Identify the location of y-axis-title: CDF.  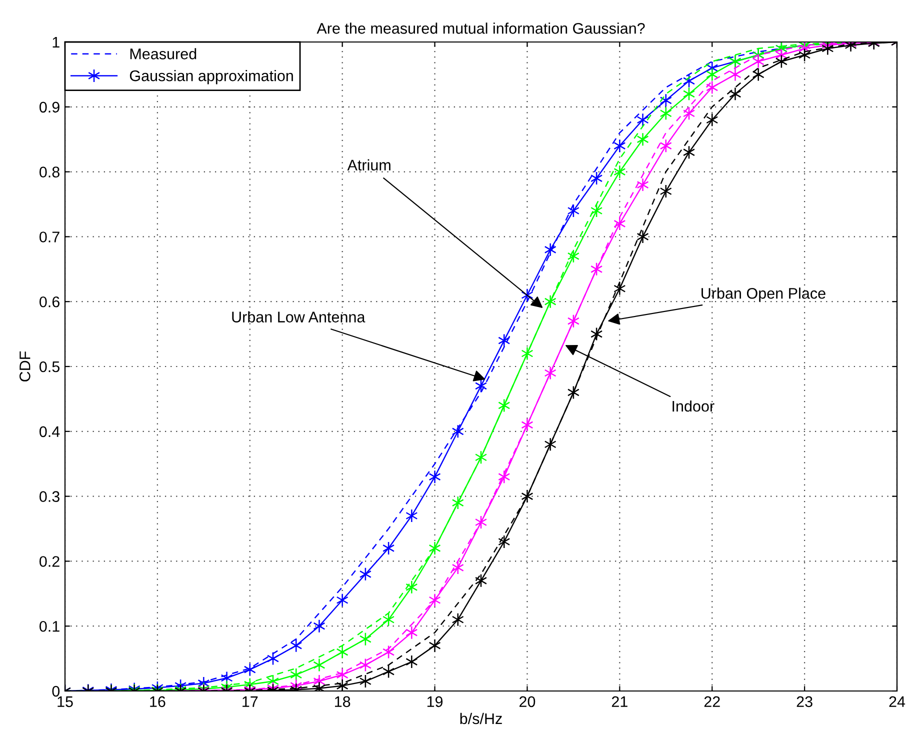
(25, 366).